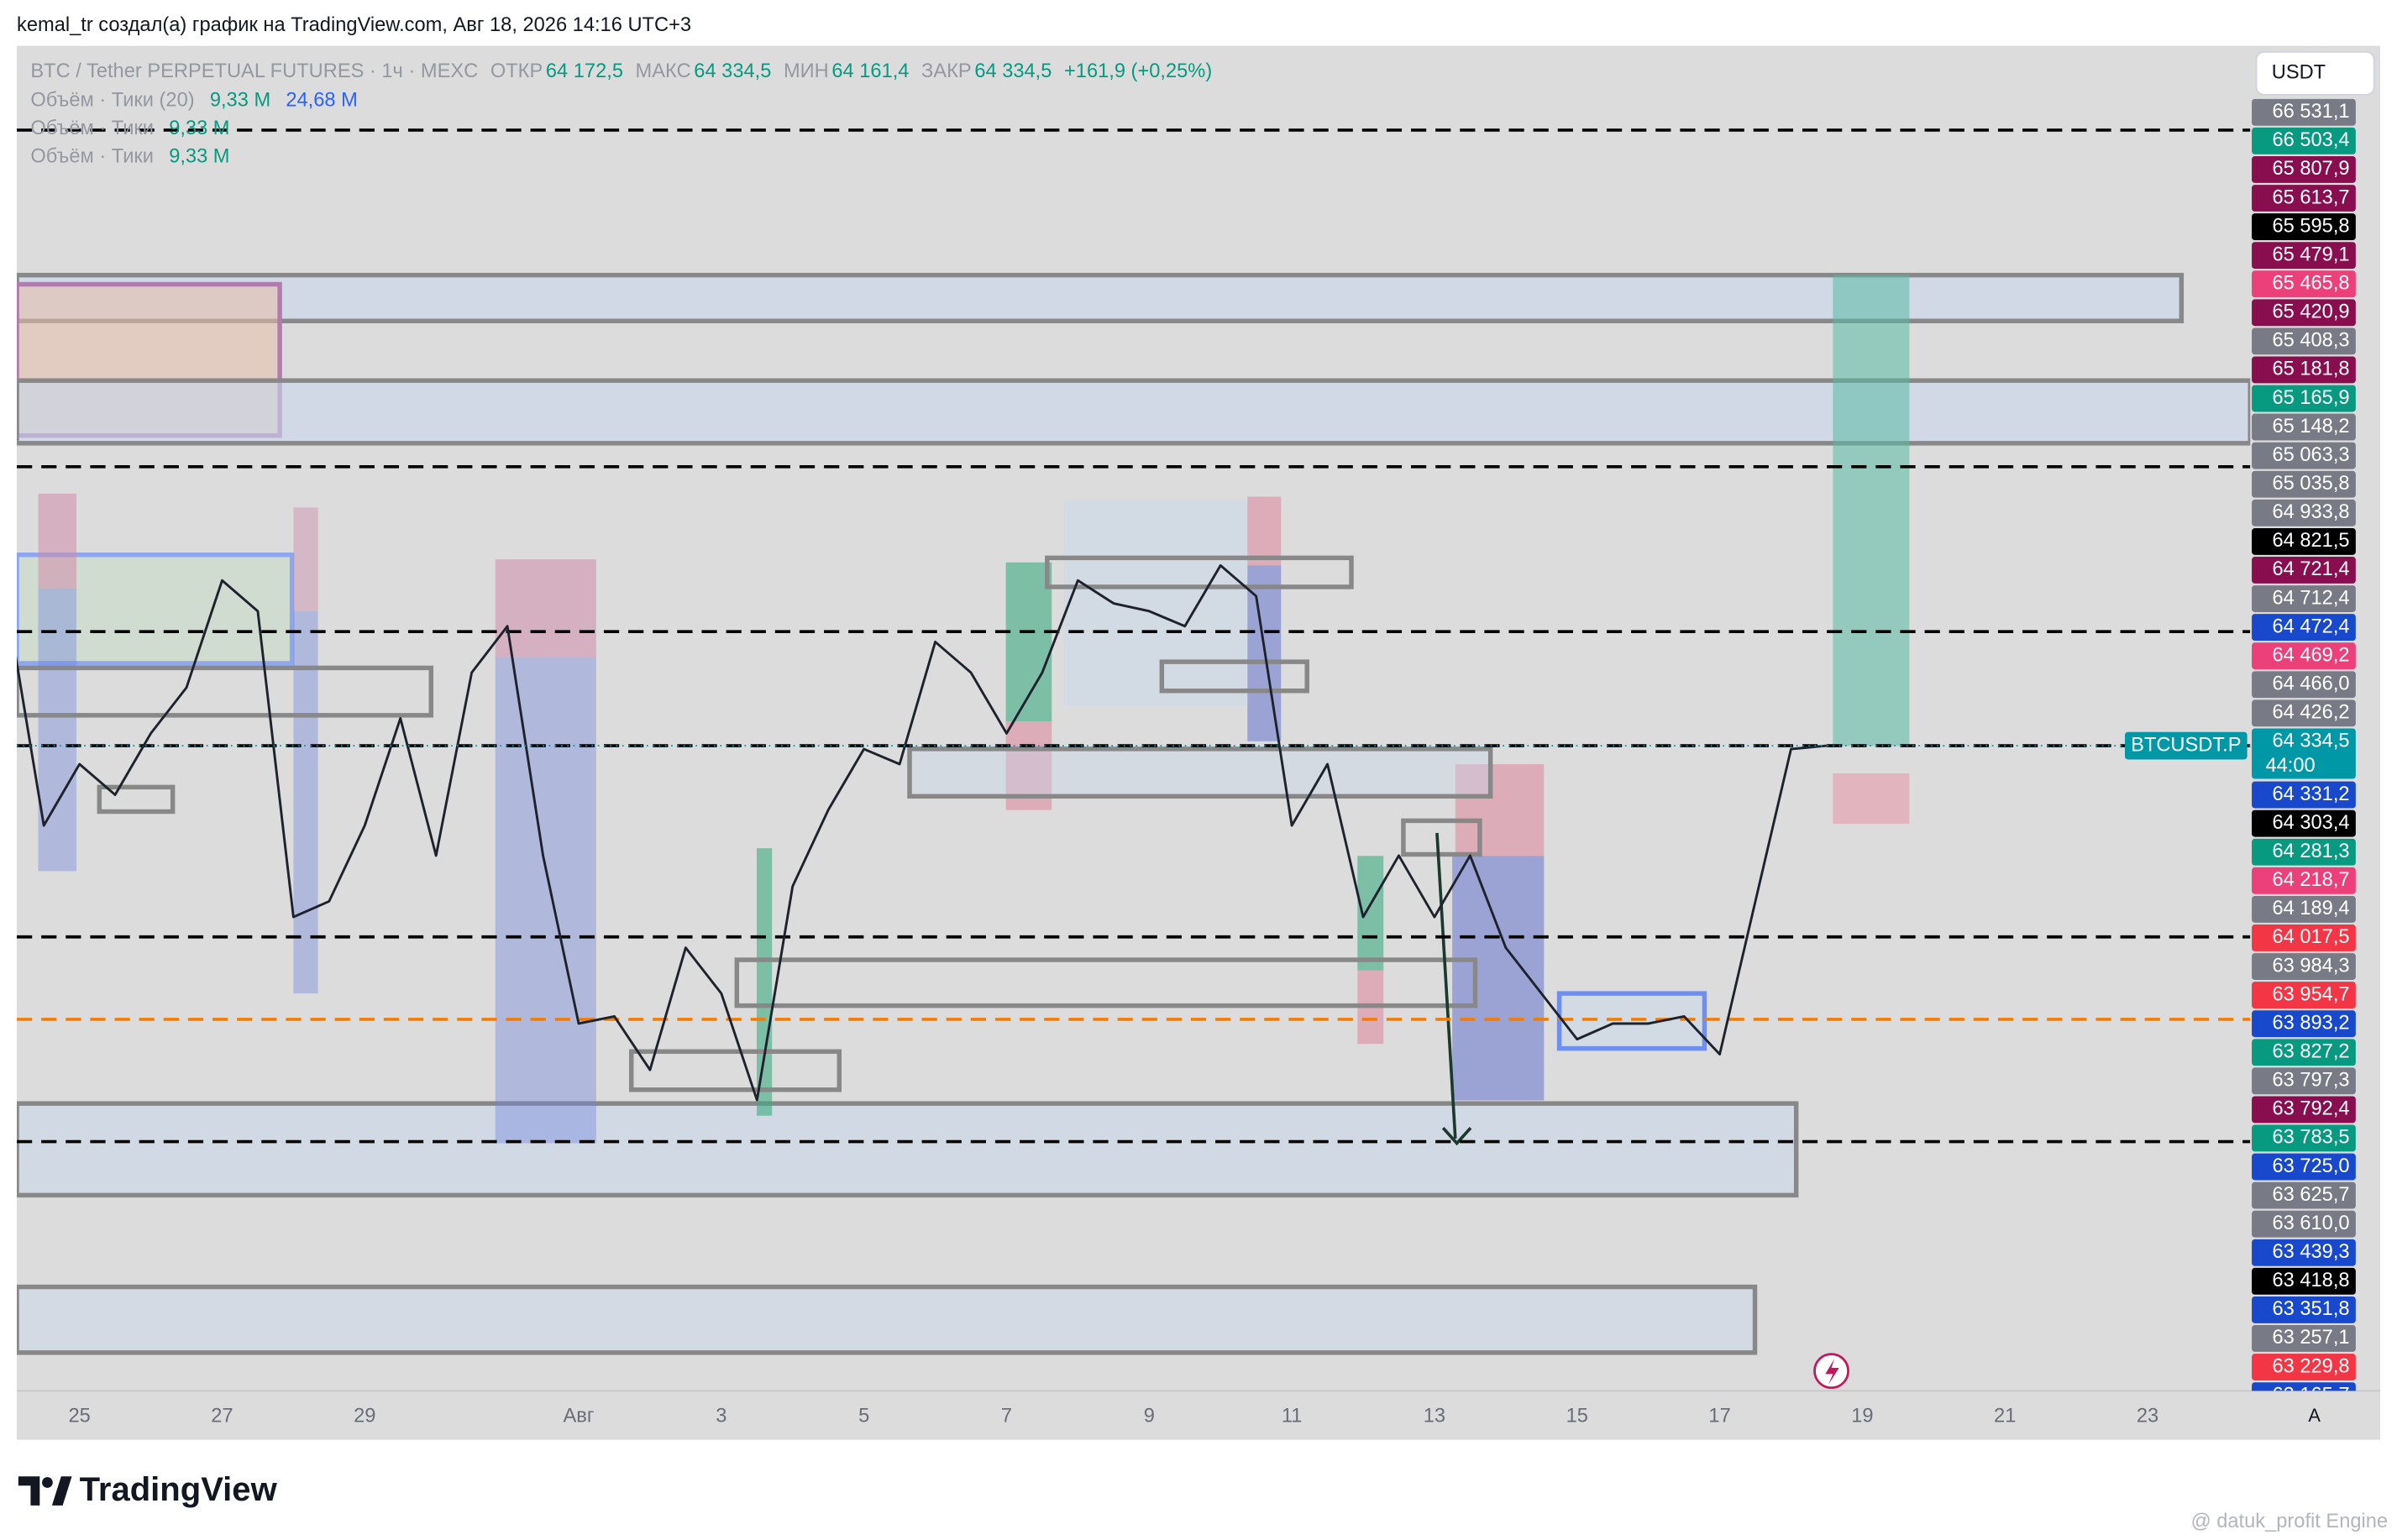 The height and width of the screenshot is (1540, 2397). Describe the element at coordinates (1832, 1372) in the screenshot. I see `alert-icon-bolt` at that location.